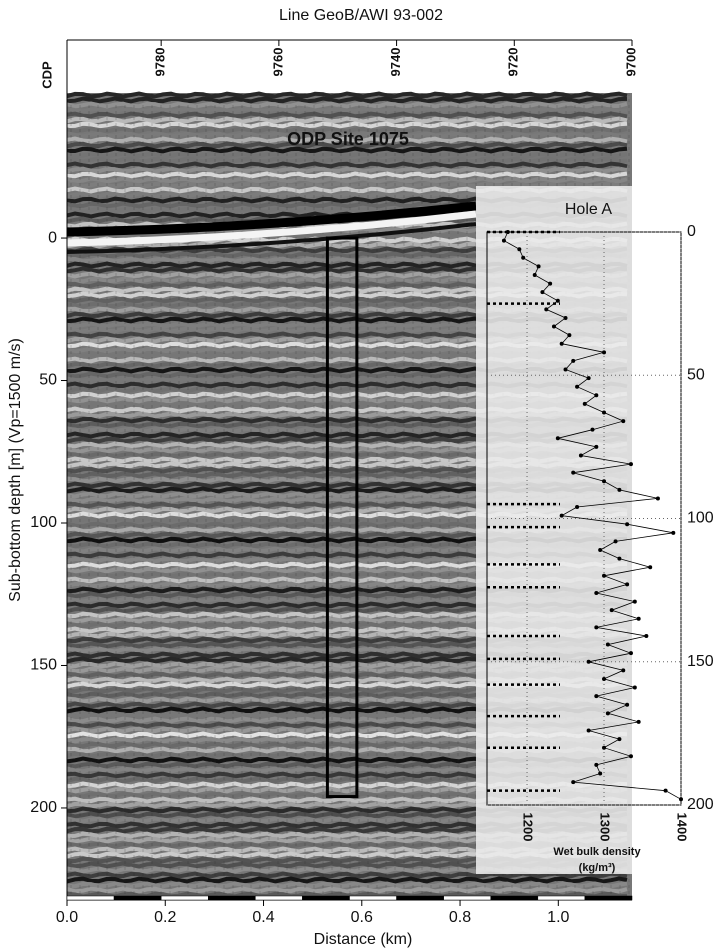 The image size is (722, 952). What do you see at coordinates (395, 62) in the screenshot?
I see `x2-tick-label: 9740` at bounding box center [395, 62].